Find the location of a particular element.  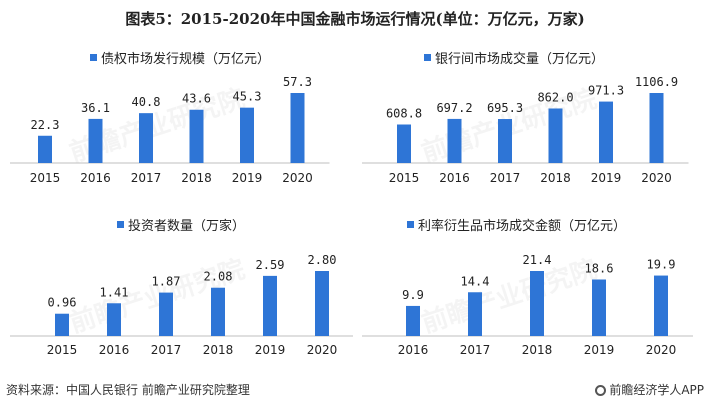

data-label: 0.96 is located at coordinates (62, 303).